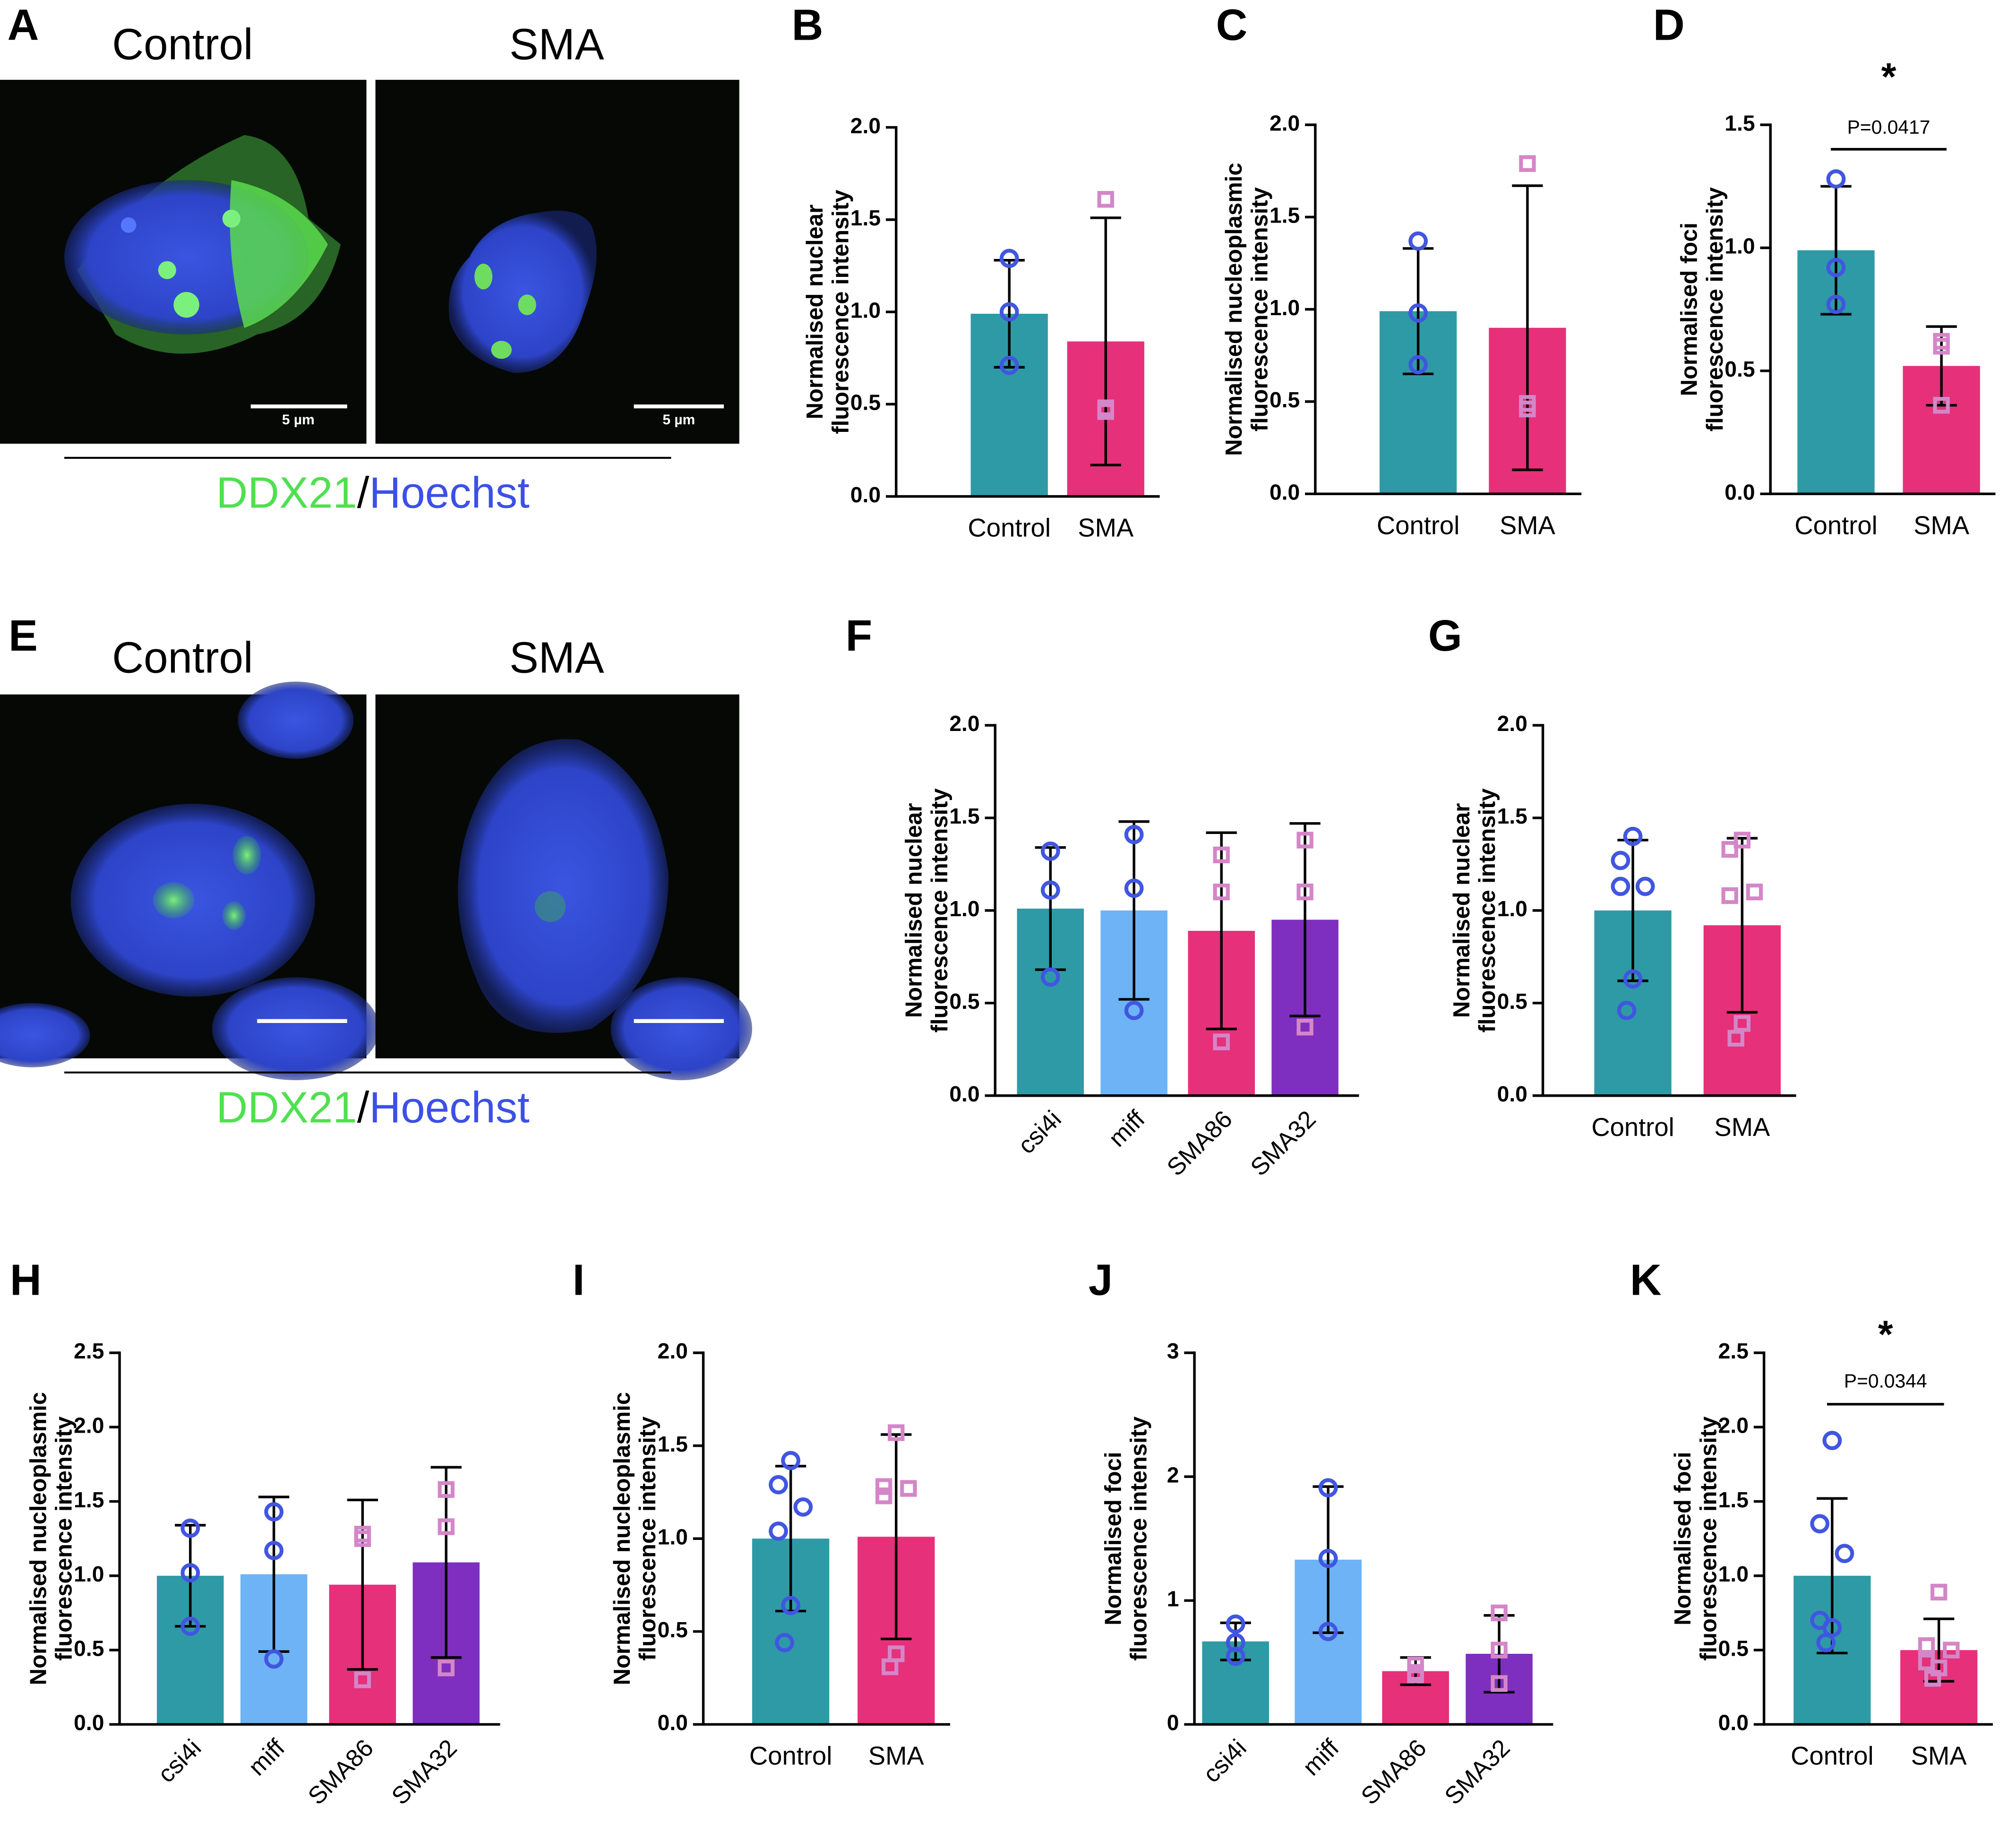  I want to click on stain-green: DDX21, so click(287, 492).